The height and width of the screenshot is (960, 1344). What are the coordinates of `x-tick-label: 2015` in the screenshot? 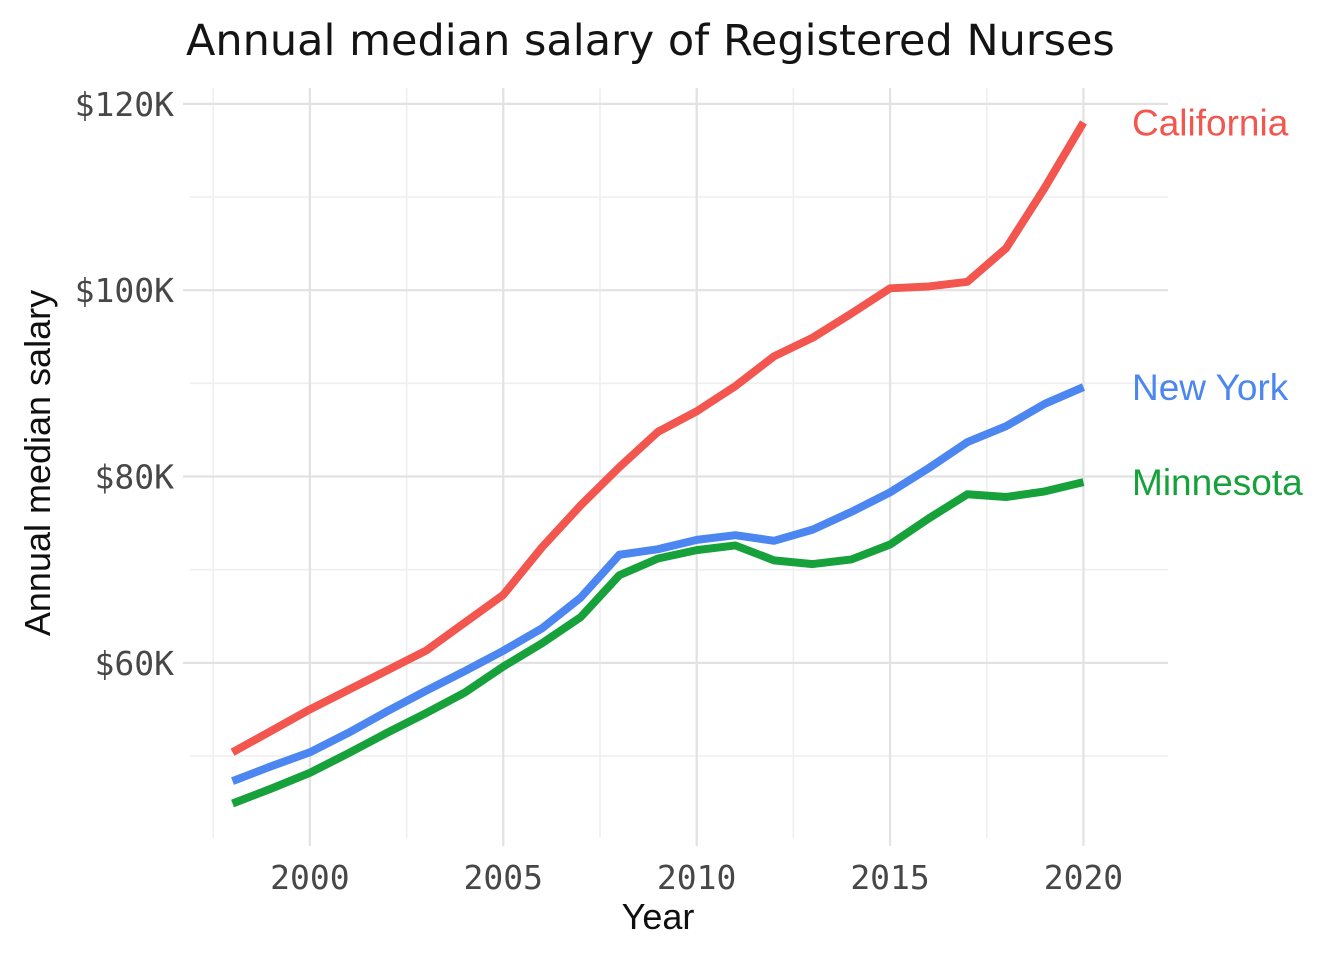 It's located at (889, 877).